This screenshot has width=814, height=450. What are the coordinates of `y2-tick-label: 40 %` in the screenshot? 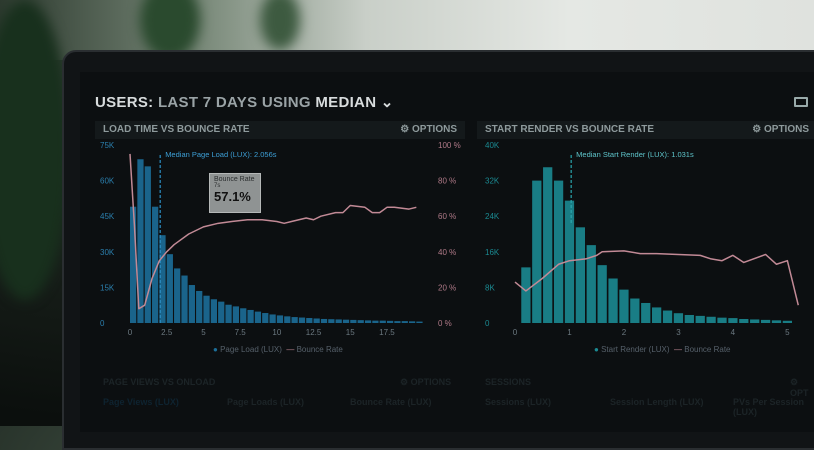 It's located at (447, 252).